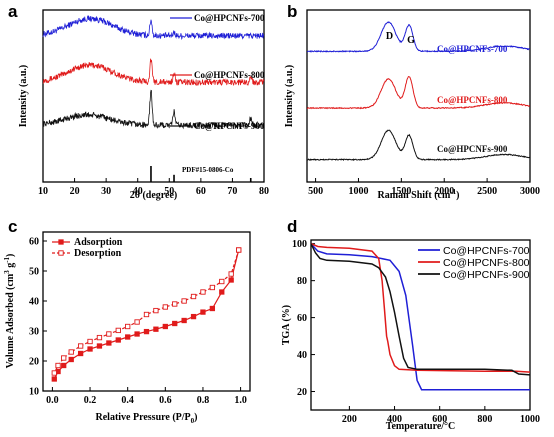 Image resolution: width=554 pixels, height=437 pixels. What do you see at coordinates (486, 275) in the screenshot?
I see `panel-d-legend-label: Co@HPCNFs-900` at bounding box center [486, 275].